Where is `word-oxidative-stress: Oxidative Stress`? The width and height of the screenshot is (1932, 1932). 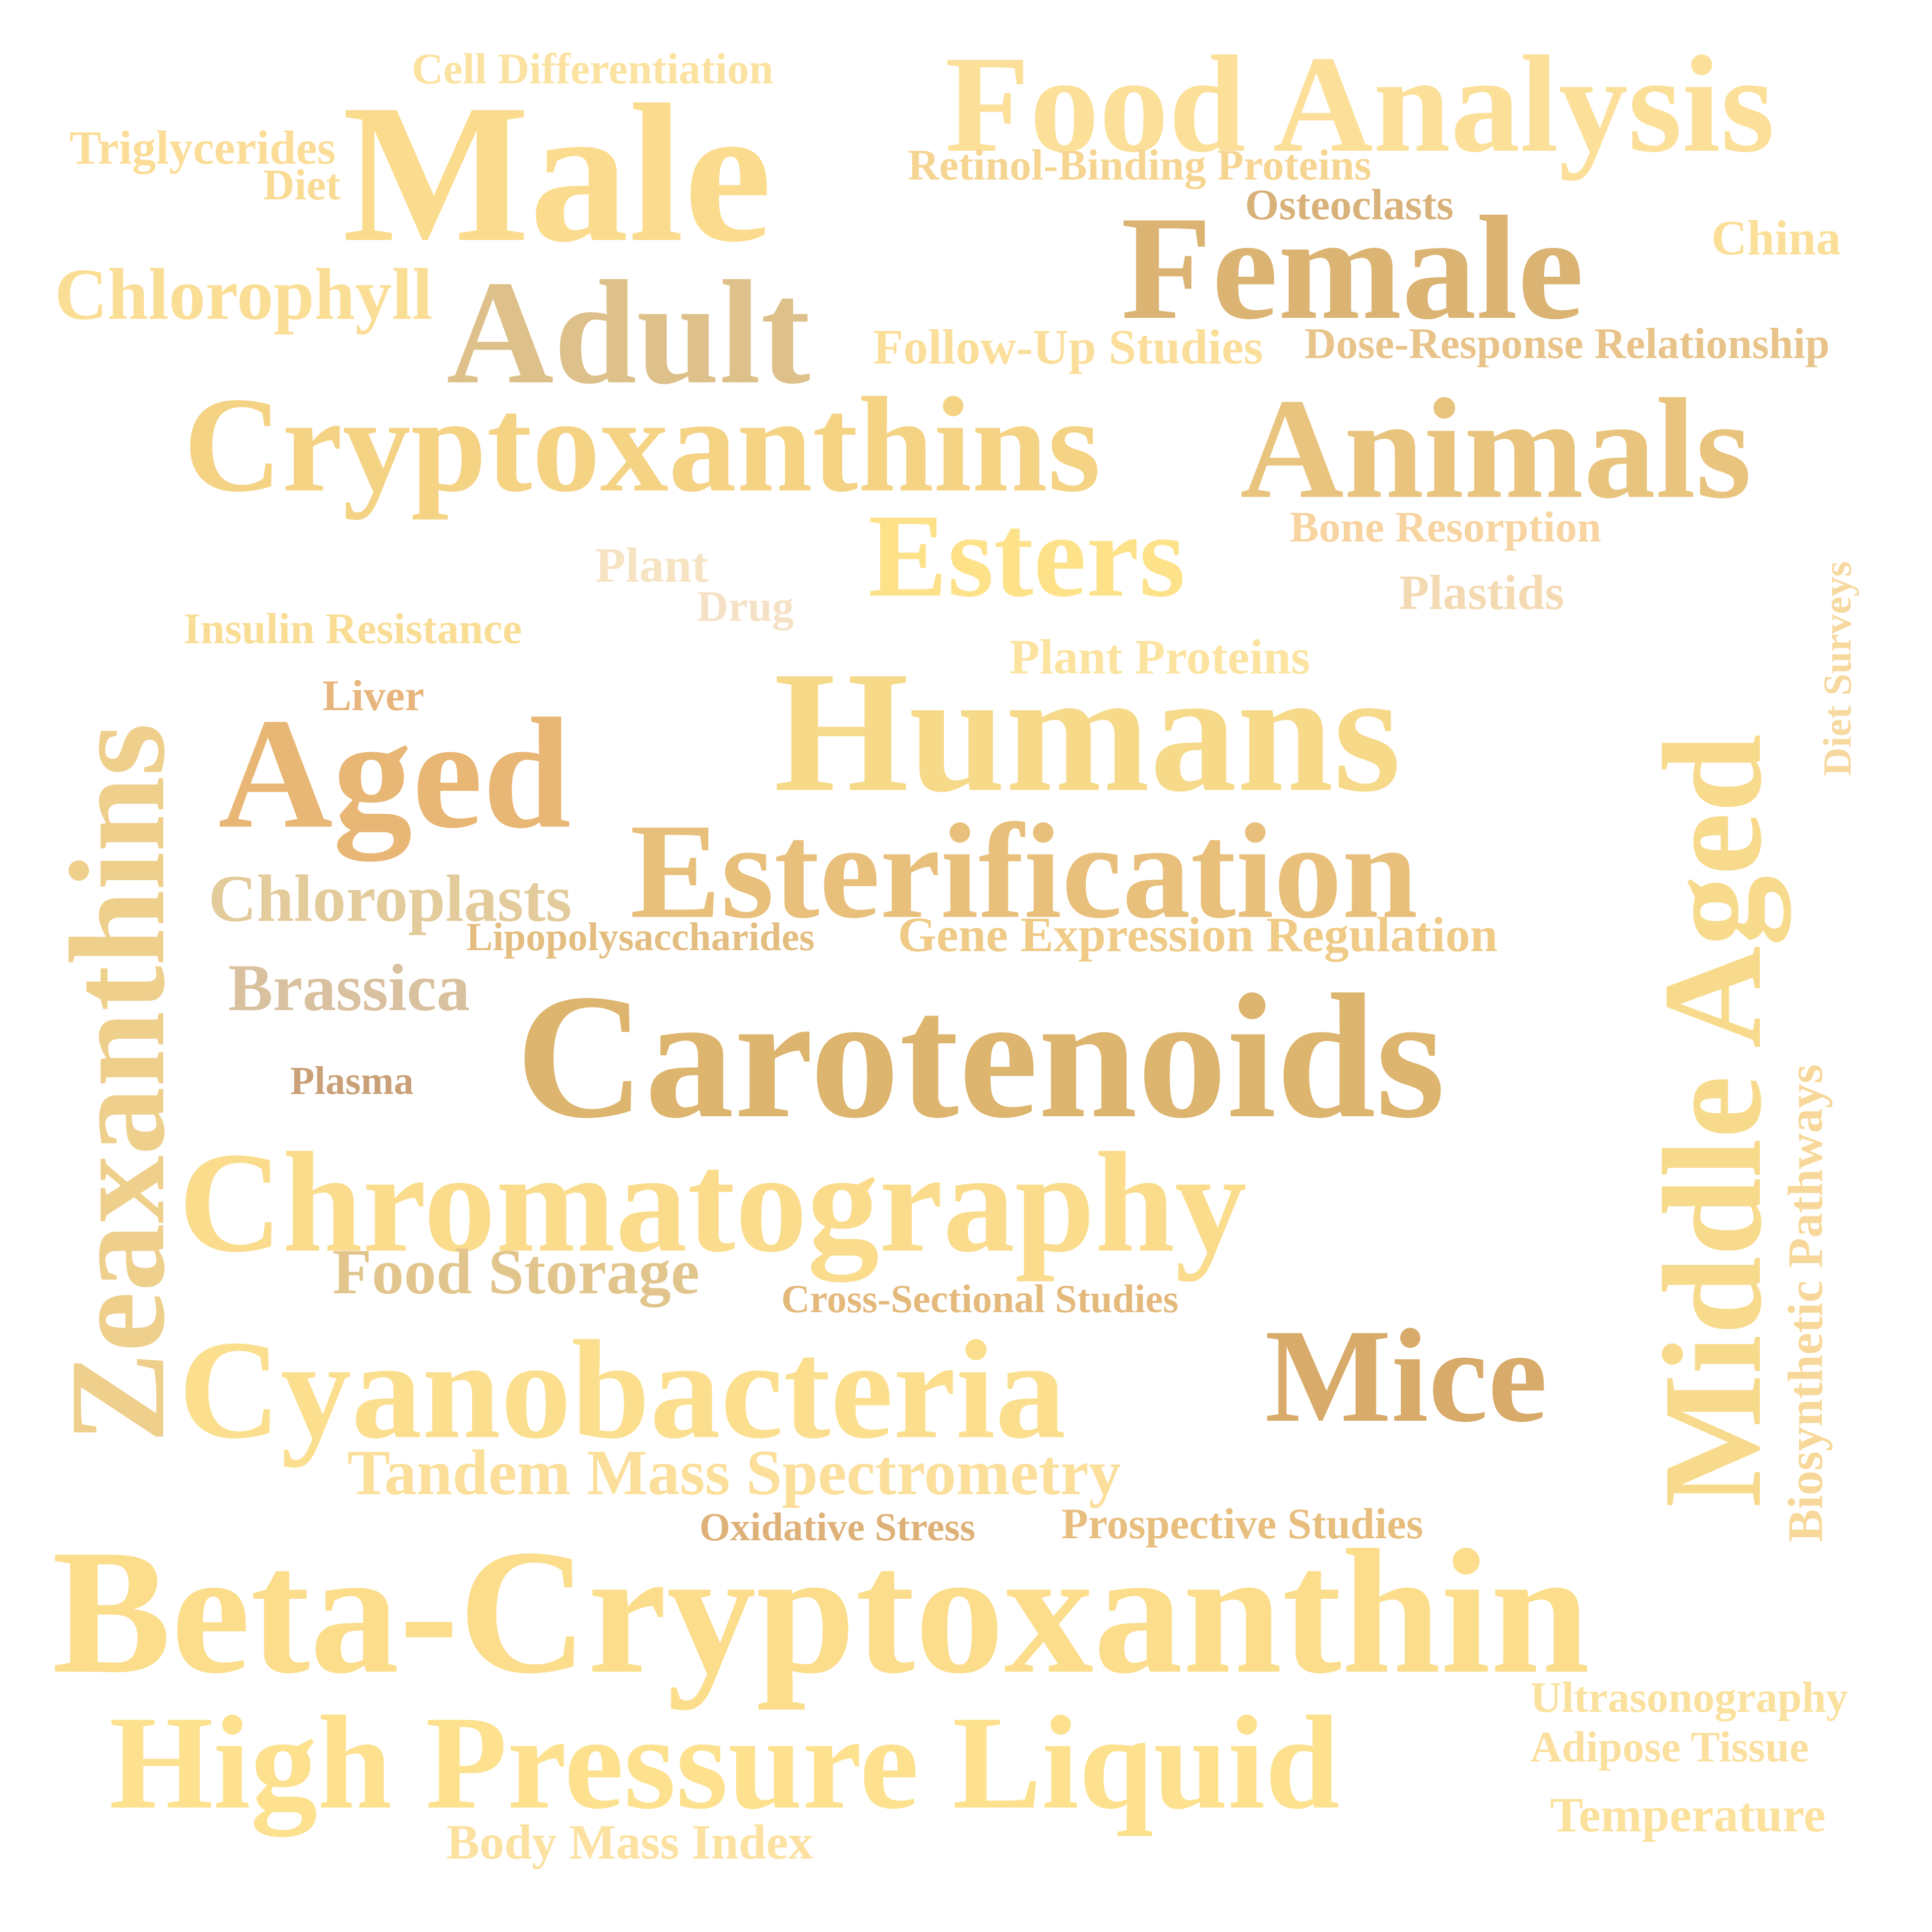
word-oxidative-stress: Oxidative Stress is located at coordinates (837, 1527).